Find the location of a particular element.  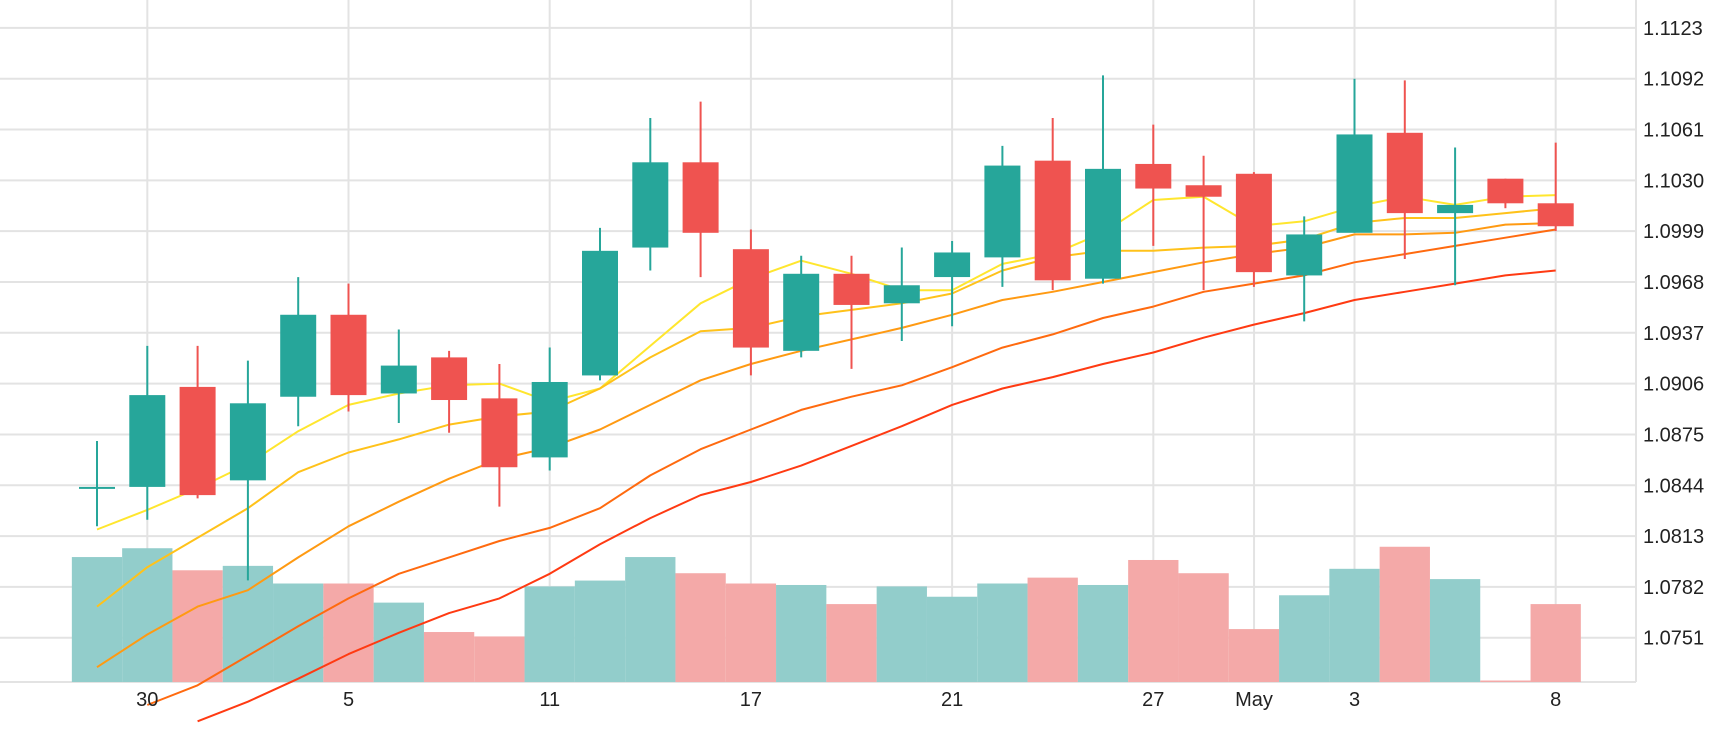

y-tick-label: 1.0875 is located at coordinates (1673, 435).